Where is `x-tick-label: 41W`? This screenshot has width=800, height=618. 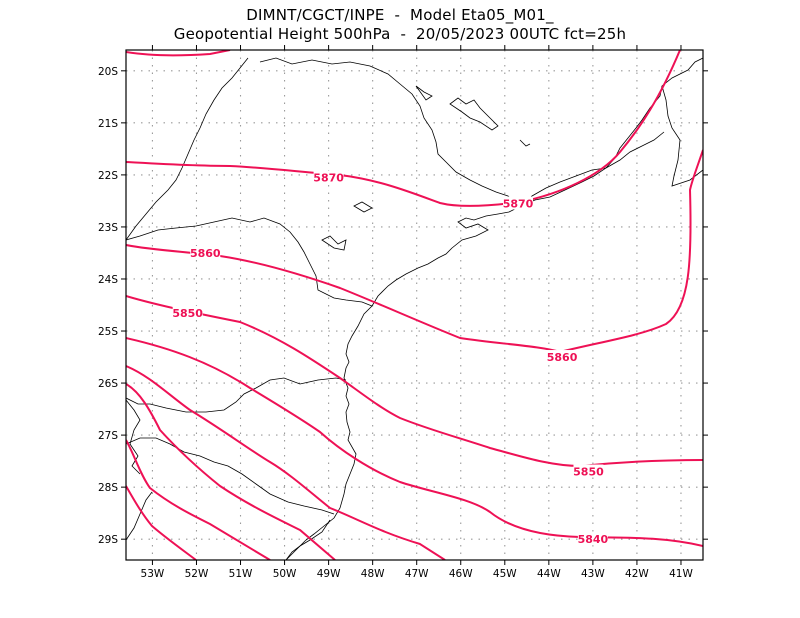 x-tick-label: 41W is located at coordinates (681, 574).